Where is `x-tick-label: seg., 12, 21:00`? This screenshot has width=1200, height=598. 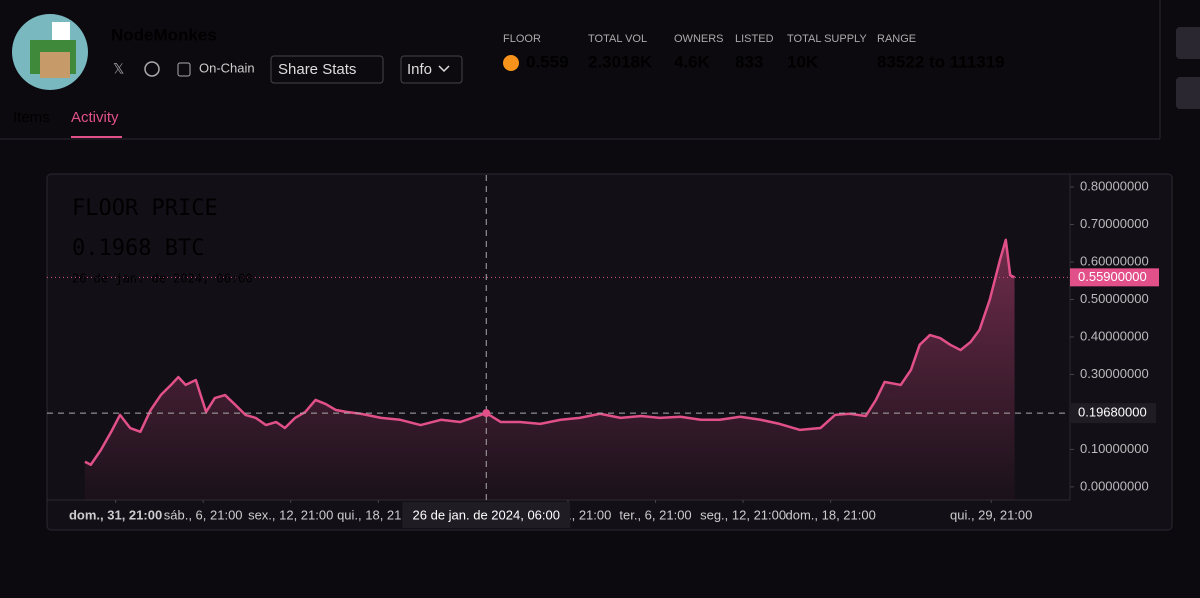 x-tick-label: seg., 12, 21:00 is located at coordinates (743, 514).